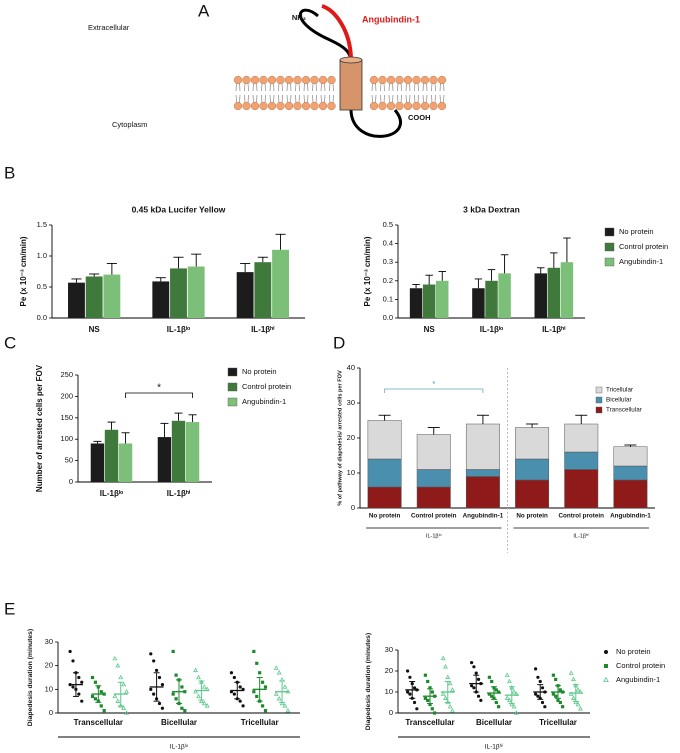  I want to click on x-tick-label: Bicellular, so click(179, 722).